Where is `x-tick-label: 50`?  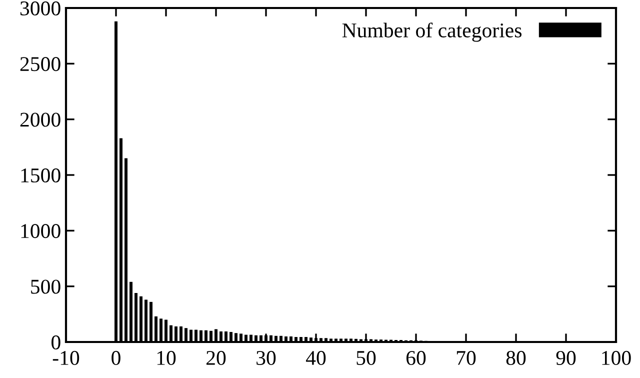
x-tick-label: 50 is located at coordinates (366, 357).